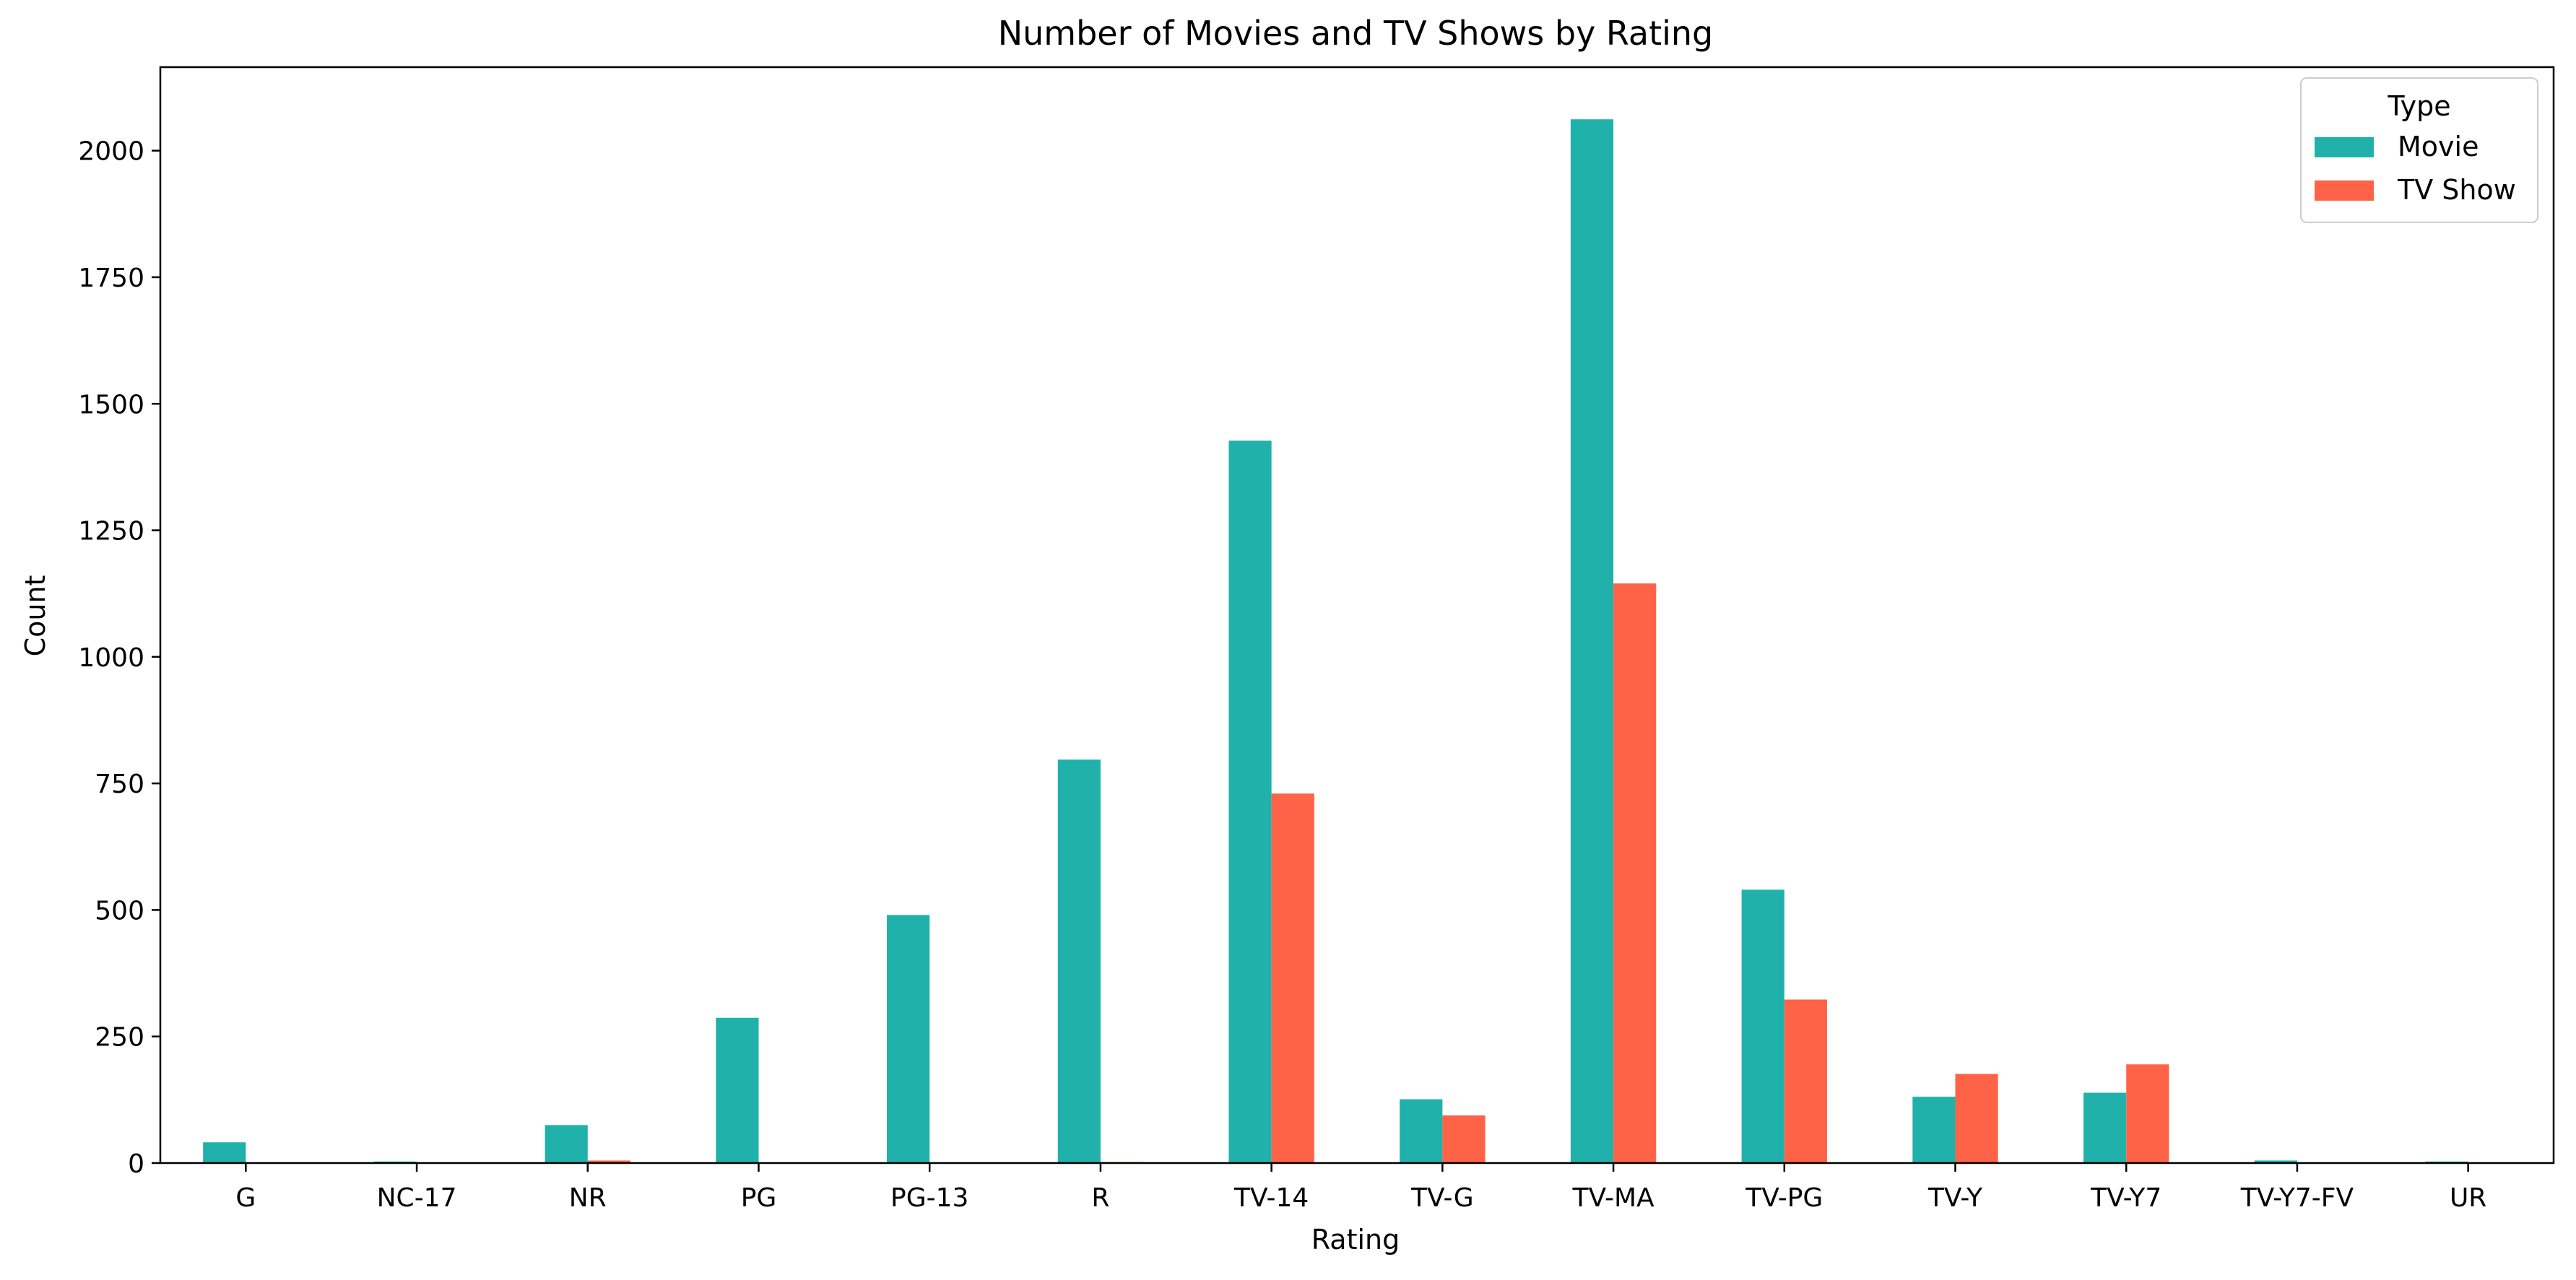 The height and width of the screenshot is (1280, 2576). Describe the element at coordinates (1955, 1198) in the screenshot. I see `x-tick-label: TV-Y` at that location.